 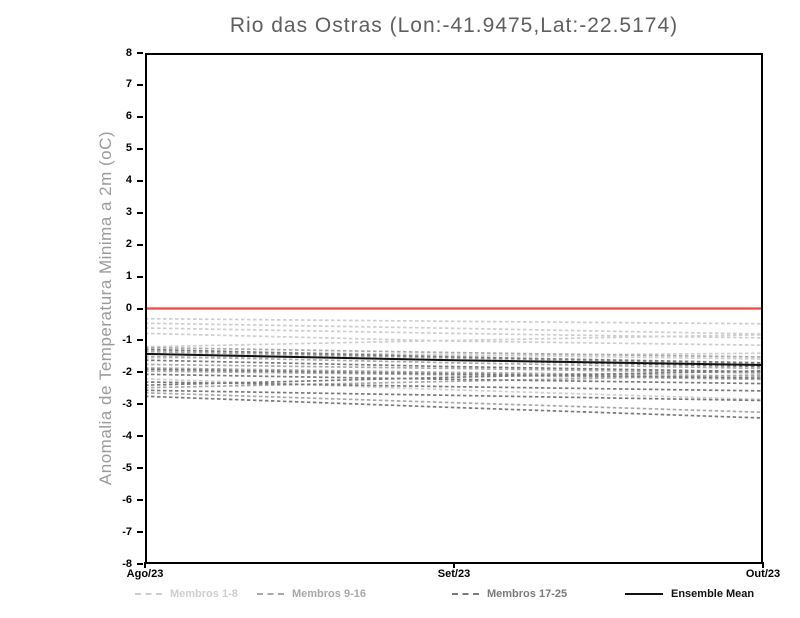 I want to click on y-tick-label: 5, so click(x=128, y=148).